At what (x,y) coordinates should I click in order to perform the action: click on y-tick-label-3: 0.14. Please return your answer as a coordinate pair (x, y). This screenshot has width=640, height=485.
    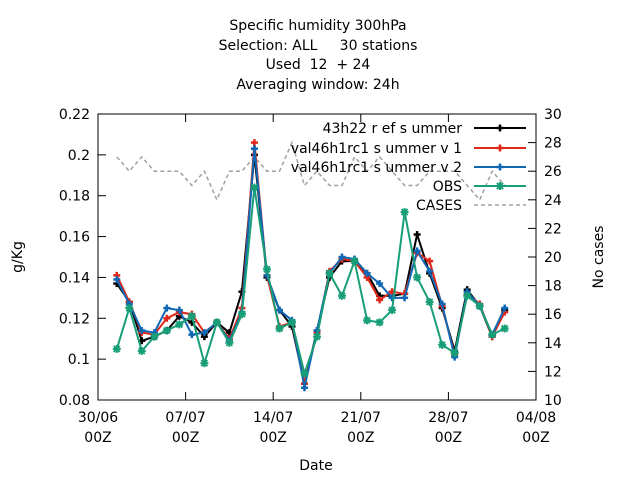
    Looking at the image, I should click on (74, 278).